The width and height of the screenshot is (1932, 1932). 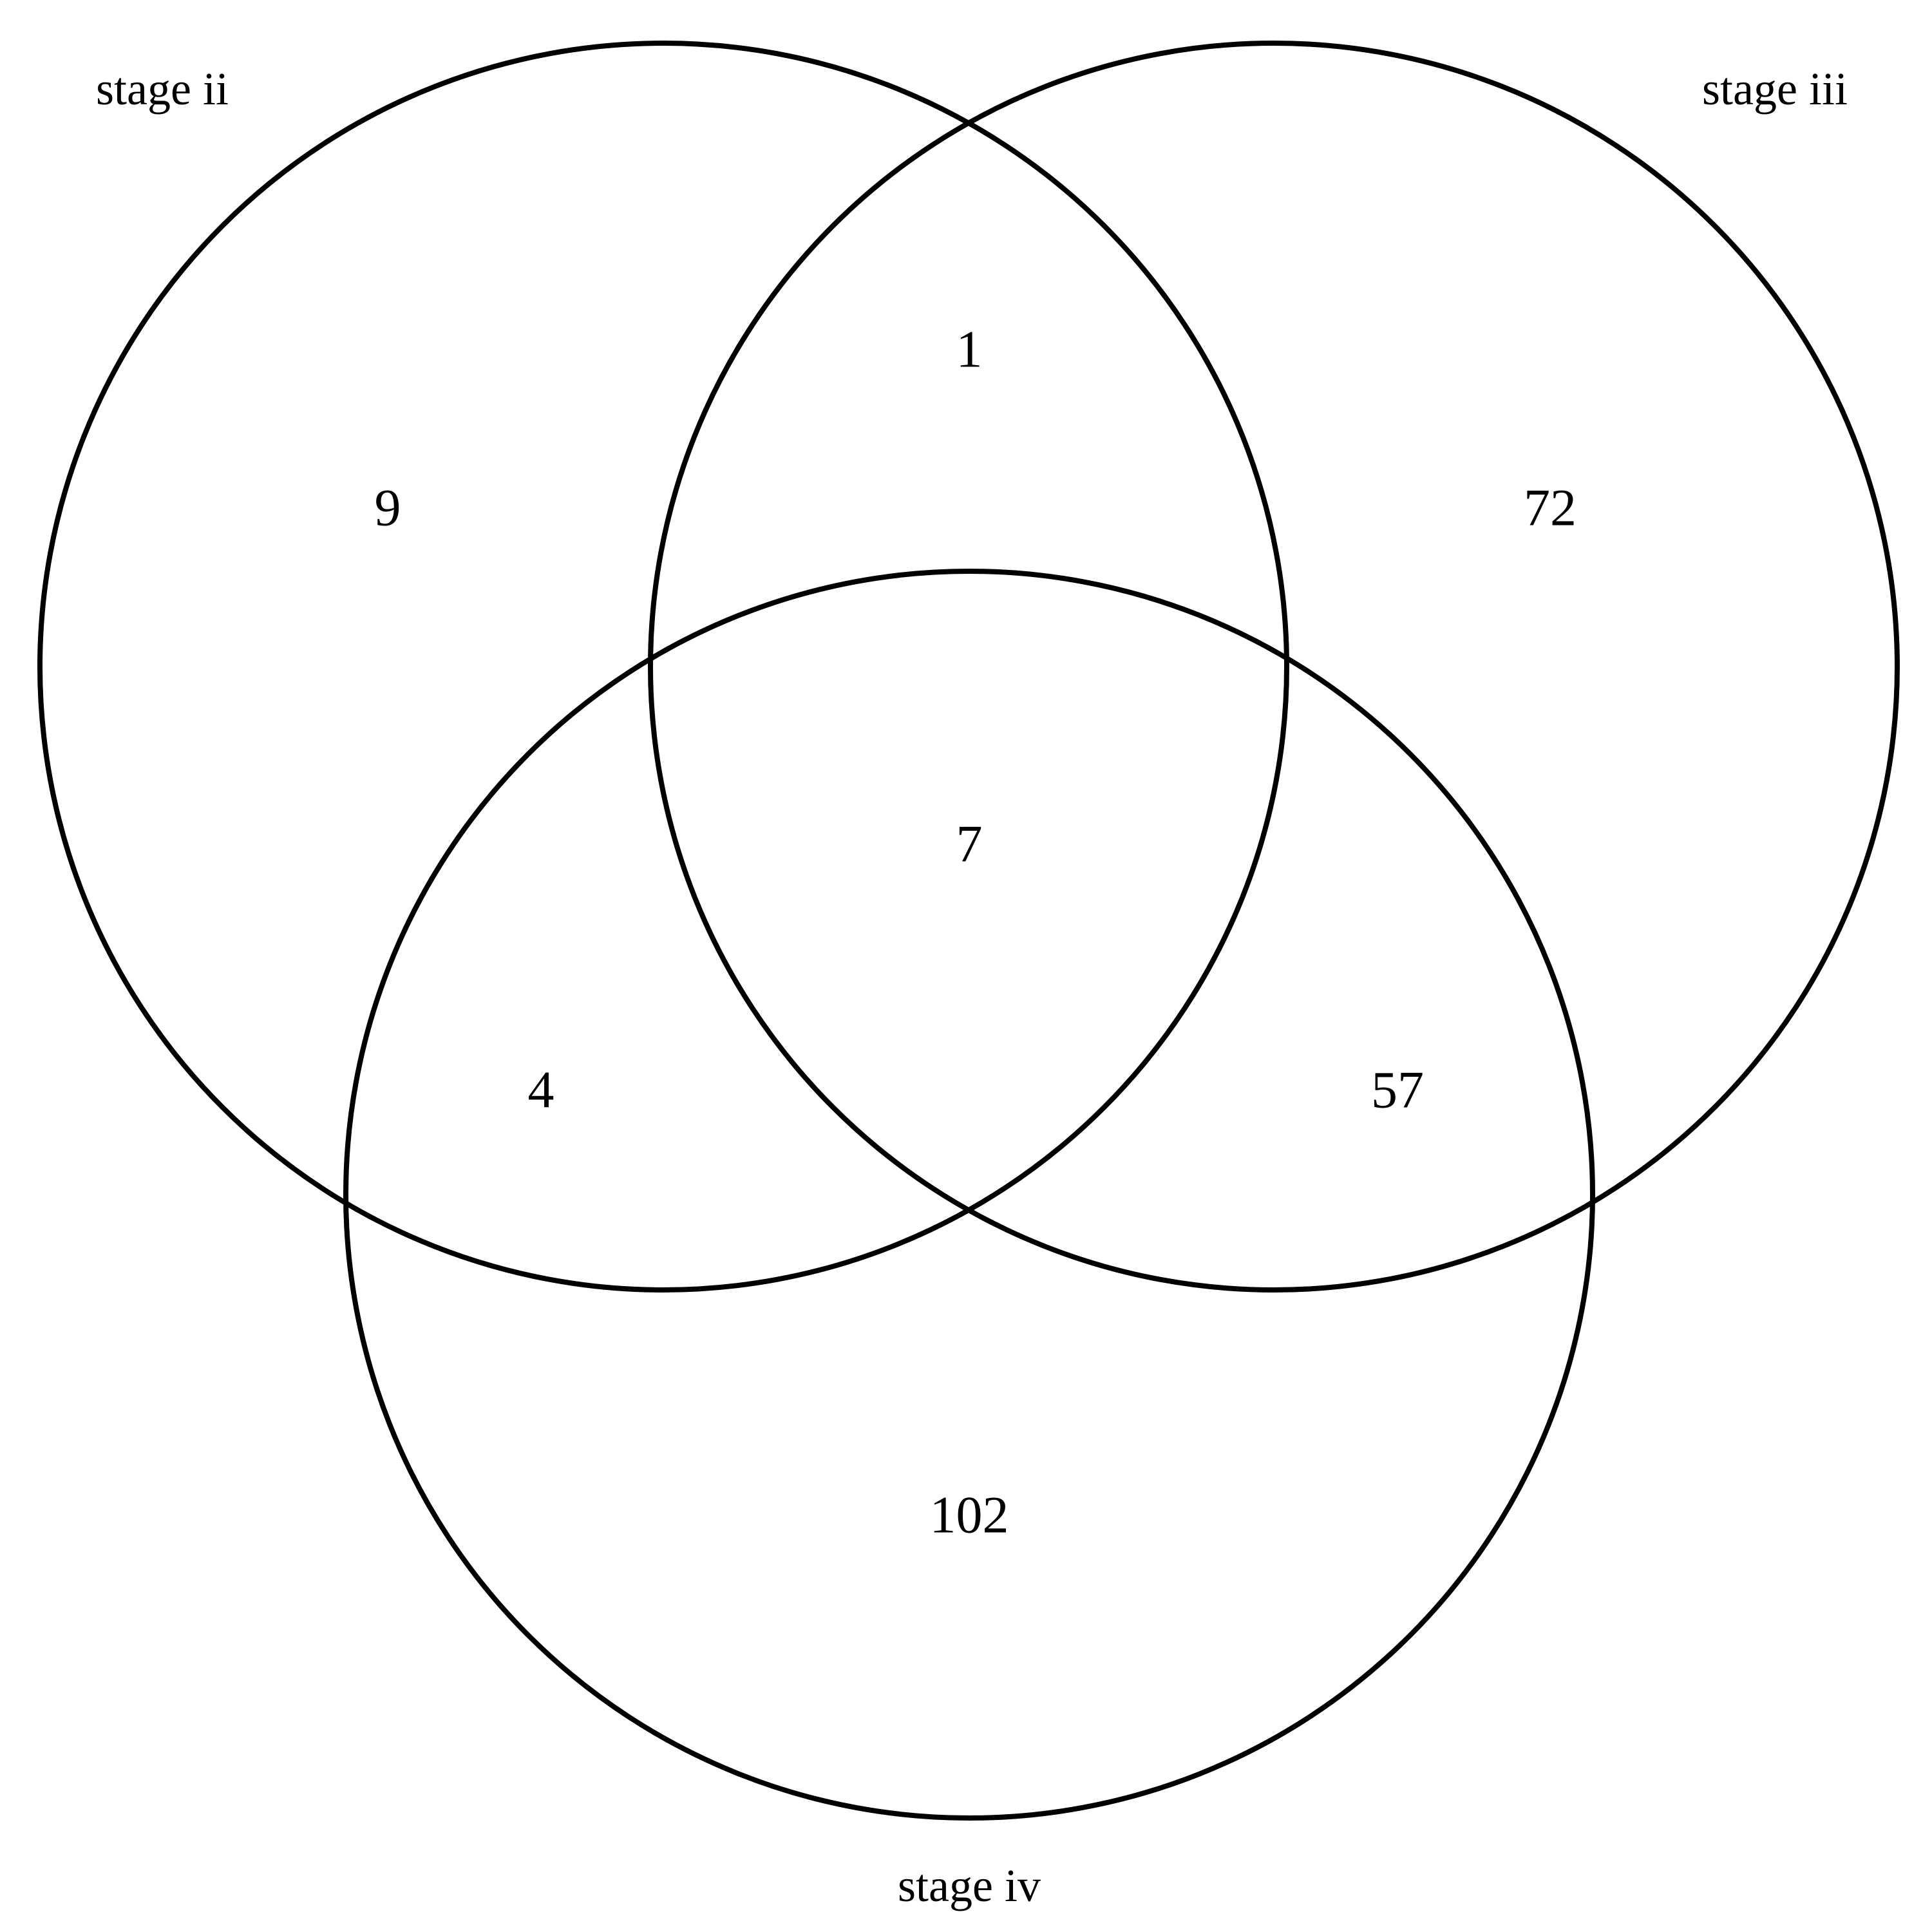 What do you see at coordinates (1397, 1090) in the screenshot?
I see `region-count-stage-iii-iv: 57` at bounding box center [1397, 1090].